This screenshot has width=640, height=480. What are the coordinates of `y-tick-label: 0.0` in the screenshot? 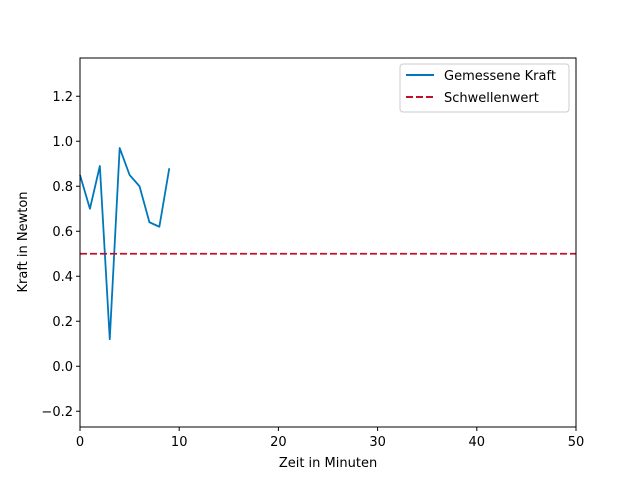 It's located at (62, 367).